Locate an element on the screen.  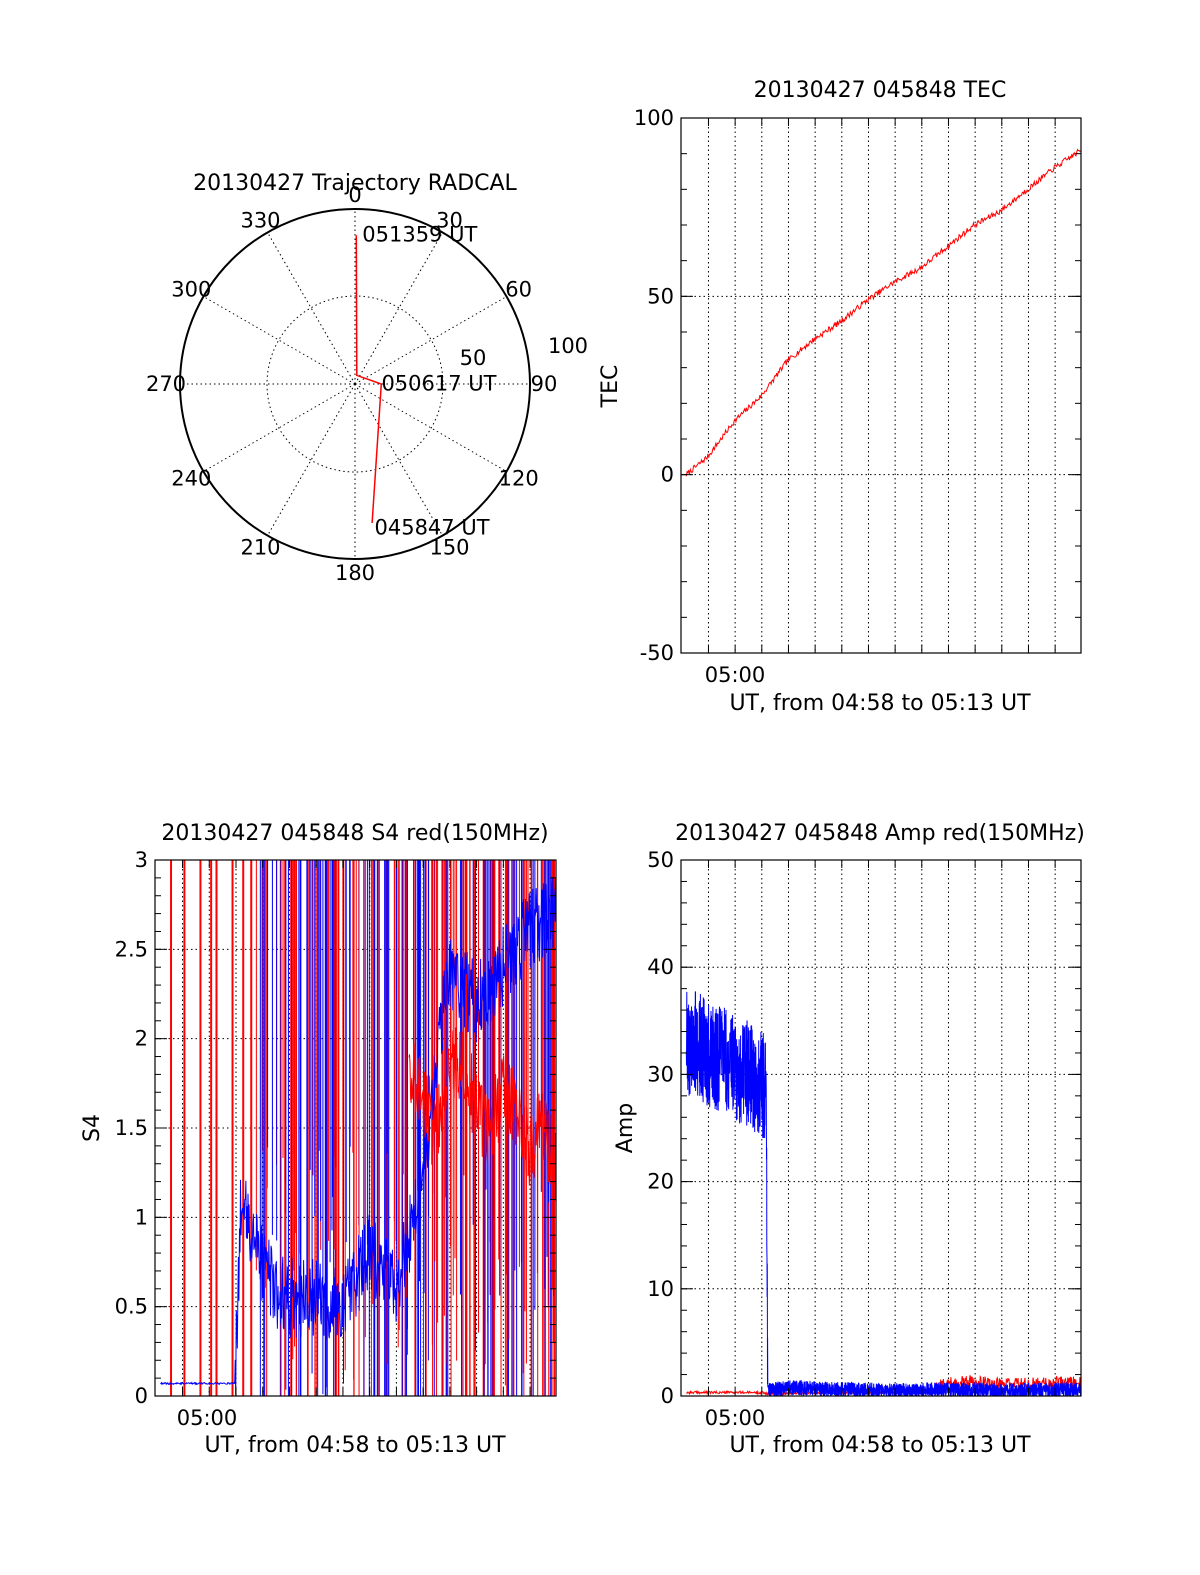
polar-grid is located at coordinates (355, 384).